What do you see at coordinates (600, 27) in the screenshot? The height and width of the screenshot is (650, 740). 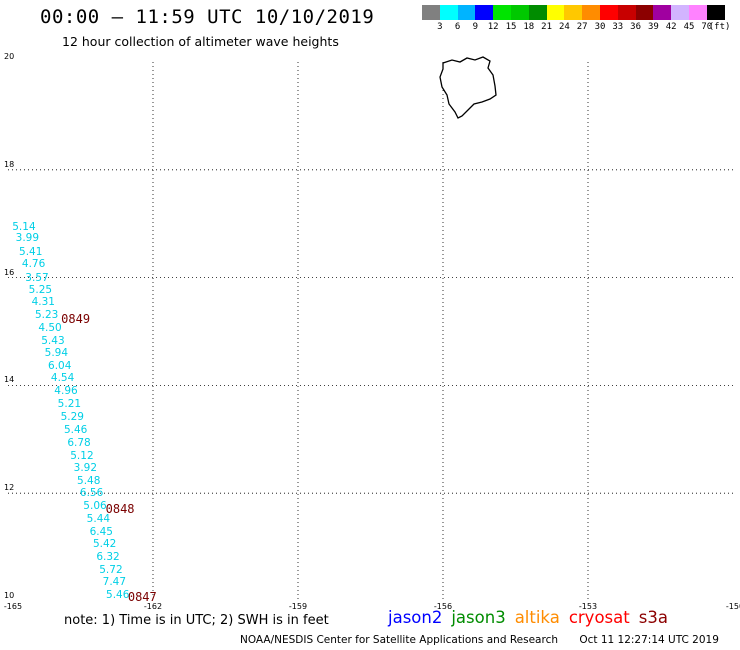 I see `legend-label: 30` at bounding box center [600, 27].